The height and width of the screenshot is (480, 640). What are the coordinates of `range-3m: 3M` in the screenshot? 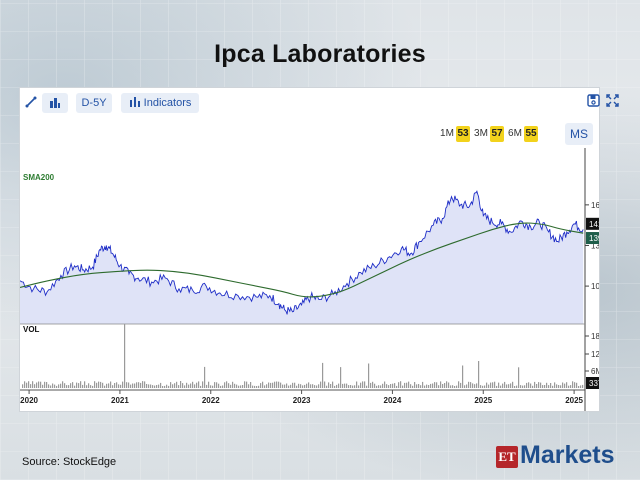 It's located at (481, 133).